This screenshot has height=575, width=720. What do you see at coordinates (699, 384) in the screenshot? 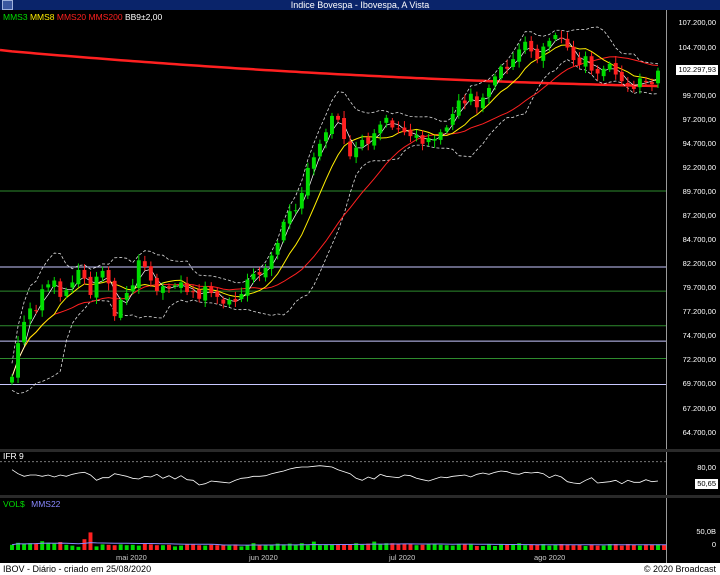
I see `price-tick: 69.700,00` at bounding box center [699, 384].